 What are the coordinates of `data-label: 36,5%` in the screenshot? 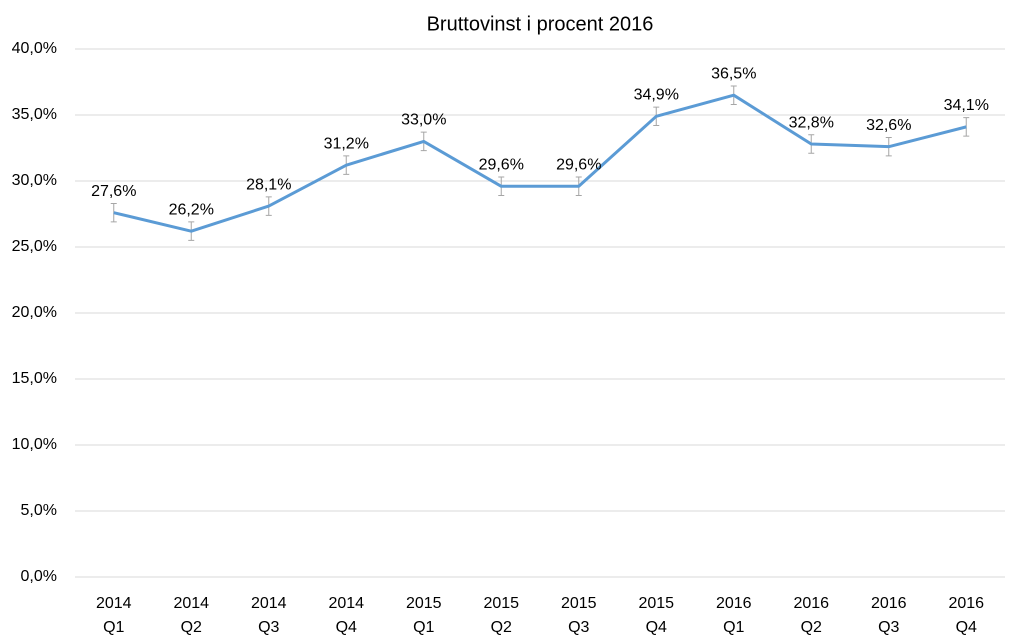 It's located at (733, 73).